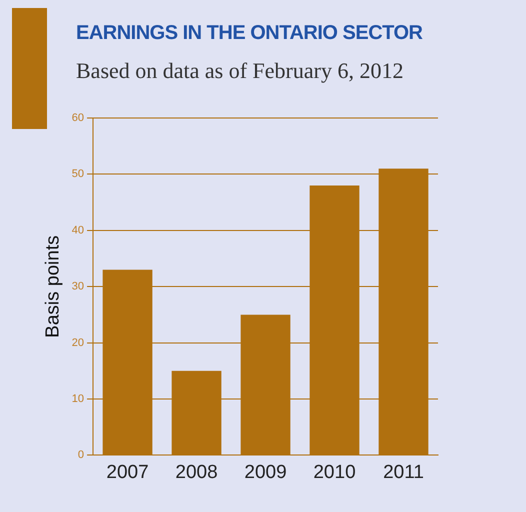 The width and height of the screenshot is (526, 512). I want to click on y-tick-label: 0, so click(81, 455).